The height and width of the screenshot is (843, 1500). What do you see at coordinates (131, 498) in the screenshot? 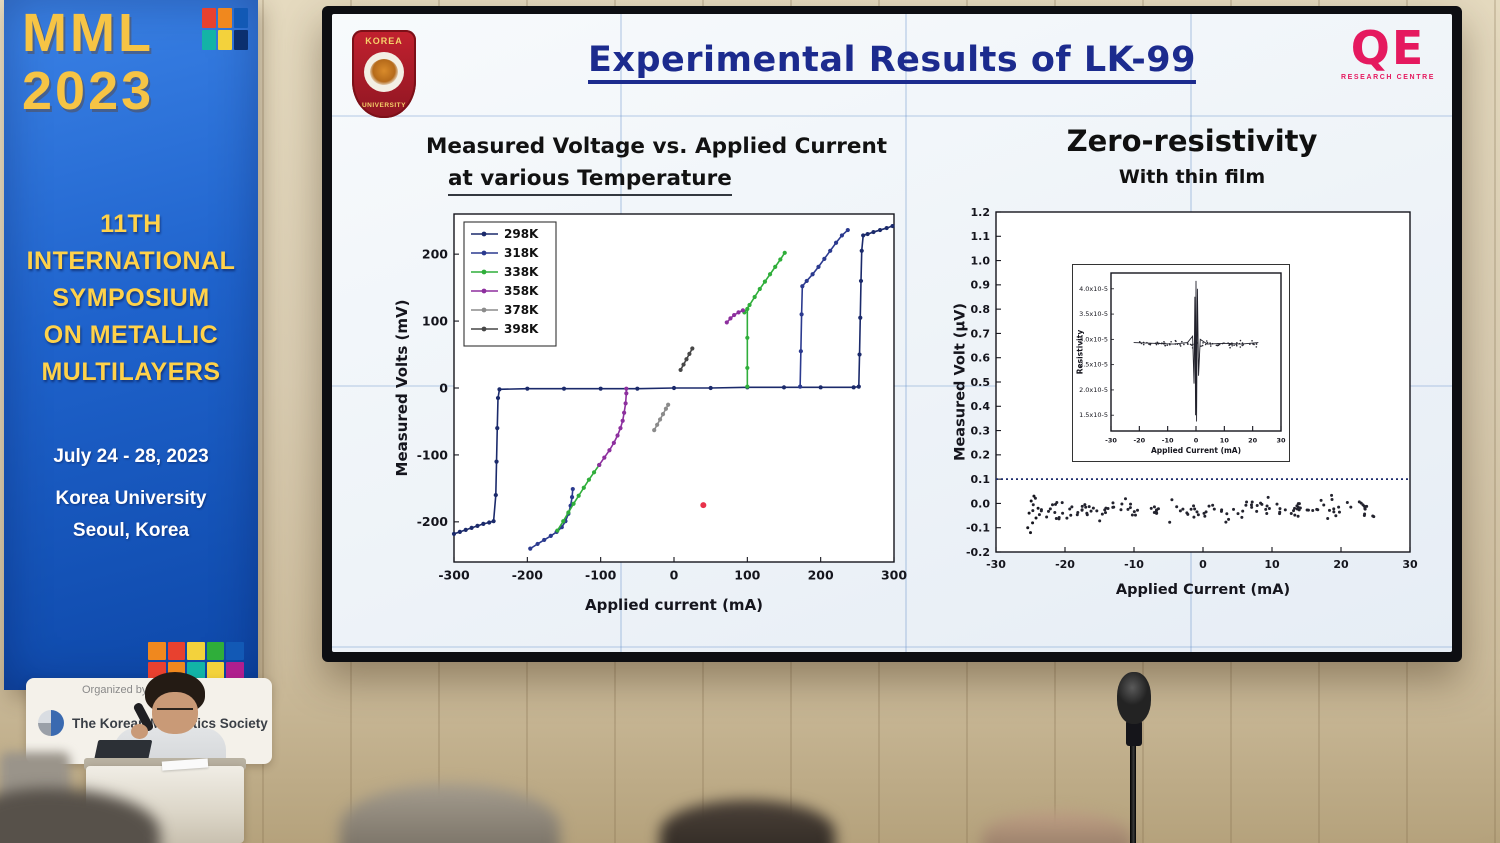
I see `banner-venue-university: Korea University` at bounding box center [131, 498].